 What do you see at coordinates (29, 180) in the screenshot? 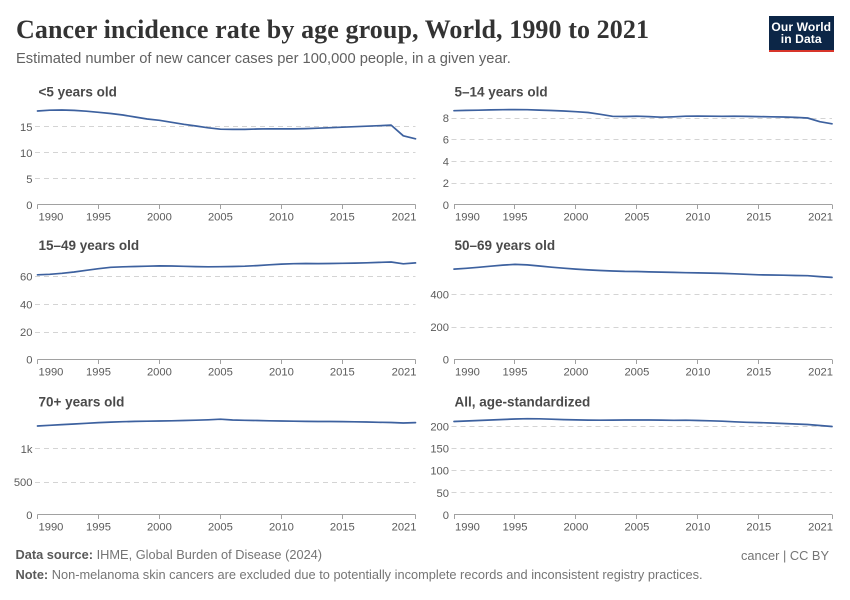
I see `svg-text: 5` at bounding box center [29, 180].